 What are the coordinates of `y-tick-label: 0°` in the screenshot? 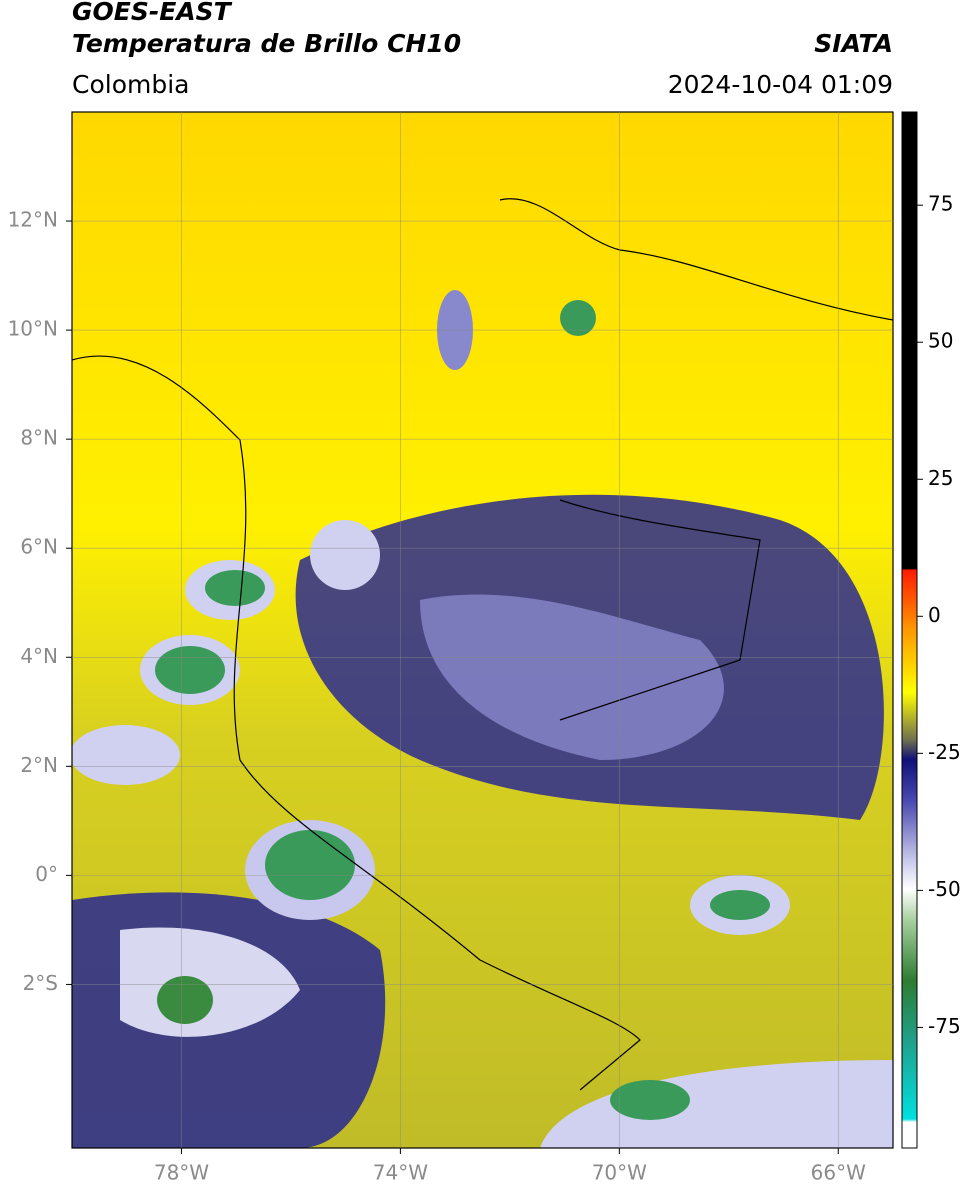 It's located at (46, 874).